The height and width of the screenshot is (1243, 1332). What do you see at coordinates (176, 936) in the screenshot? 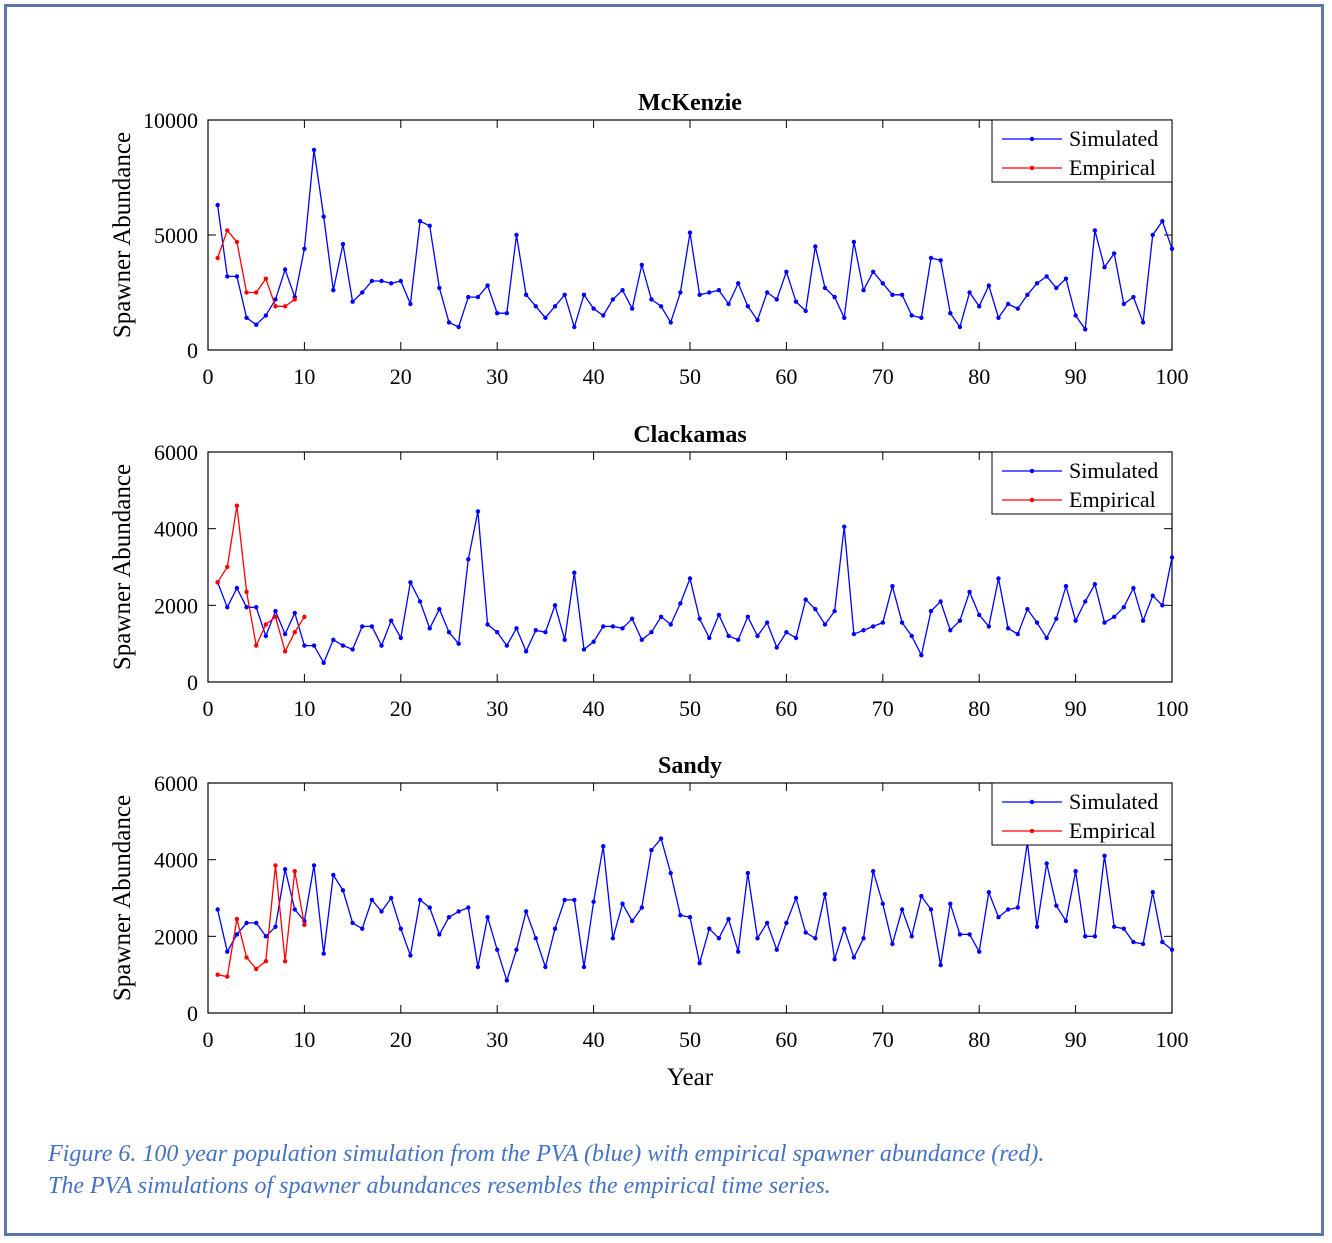
I see `y-tick-label: 2000` at bounding box center [176, 936].